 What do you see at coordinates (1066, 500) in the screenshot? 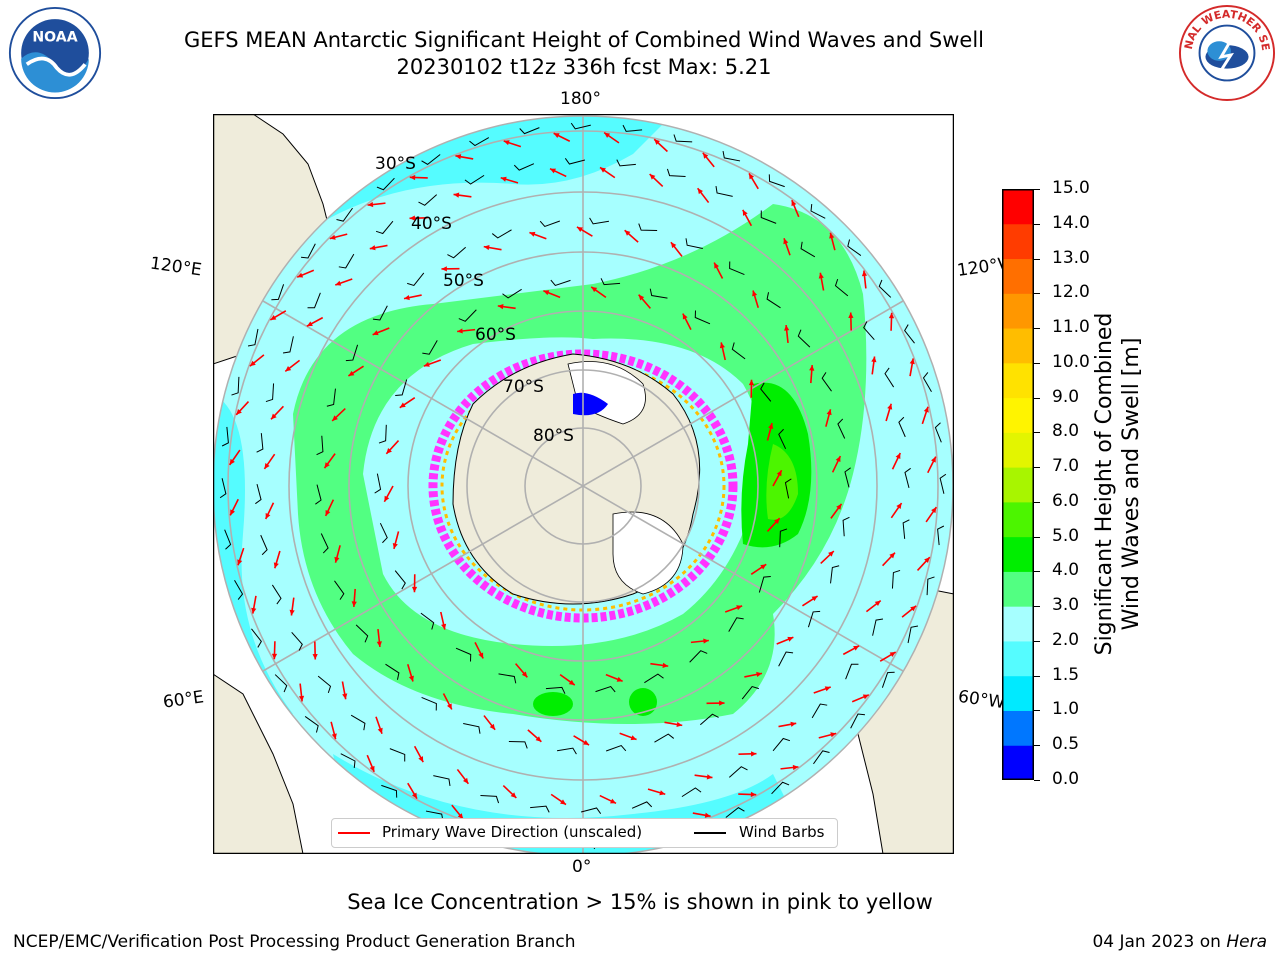
I see `colorbar-tick-label: 6.0` at bounding box center [1066, 500].